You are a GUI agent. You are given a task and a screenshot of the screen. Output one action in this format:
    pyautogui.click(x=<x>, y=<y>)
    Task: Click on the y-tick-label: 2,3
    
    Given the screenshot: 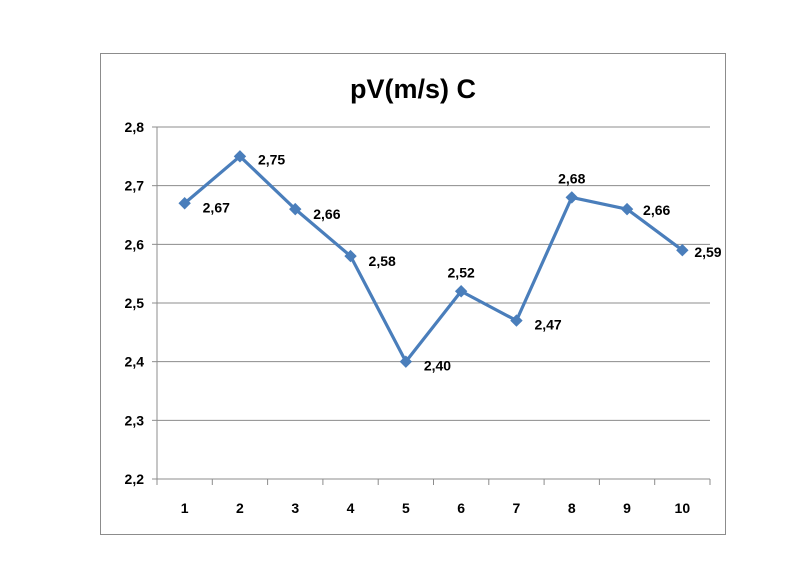 What is the action you would take?
    pyautogui.click(x=135, y=420)
    